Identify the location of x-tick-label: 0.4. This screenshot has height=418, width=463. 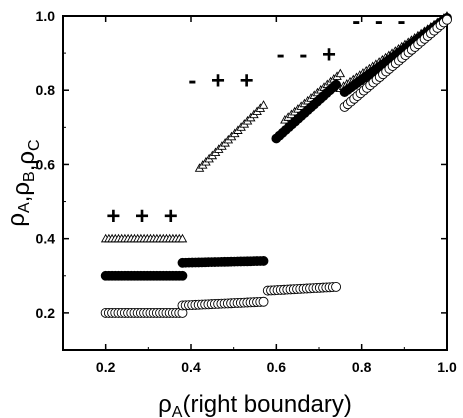
(191, 367).